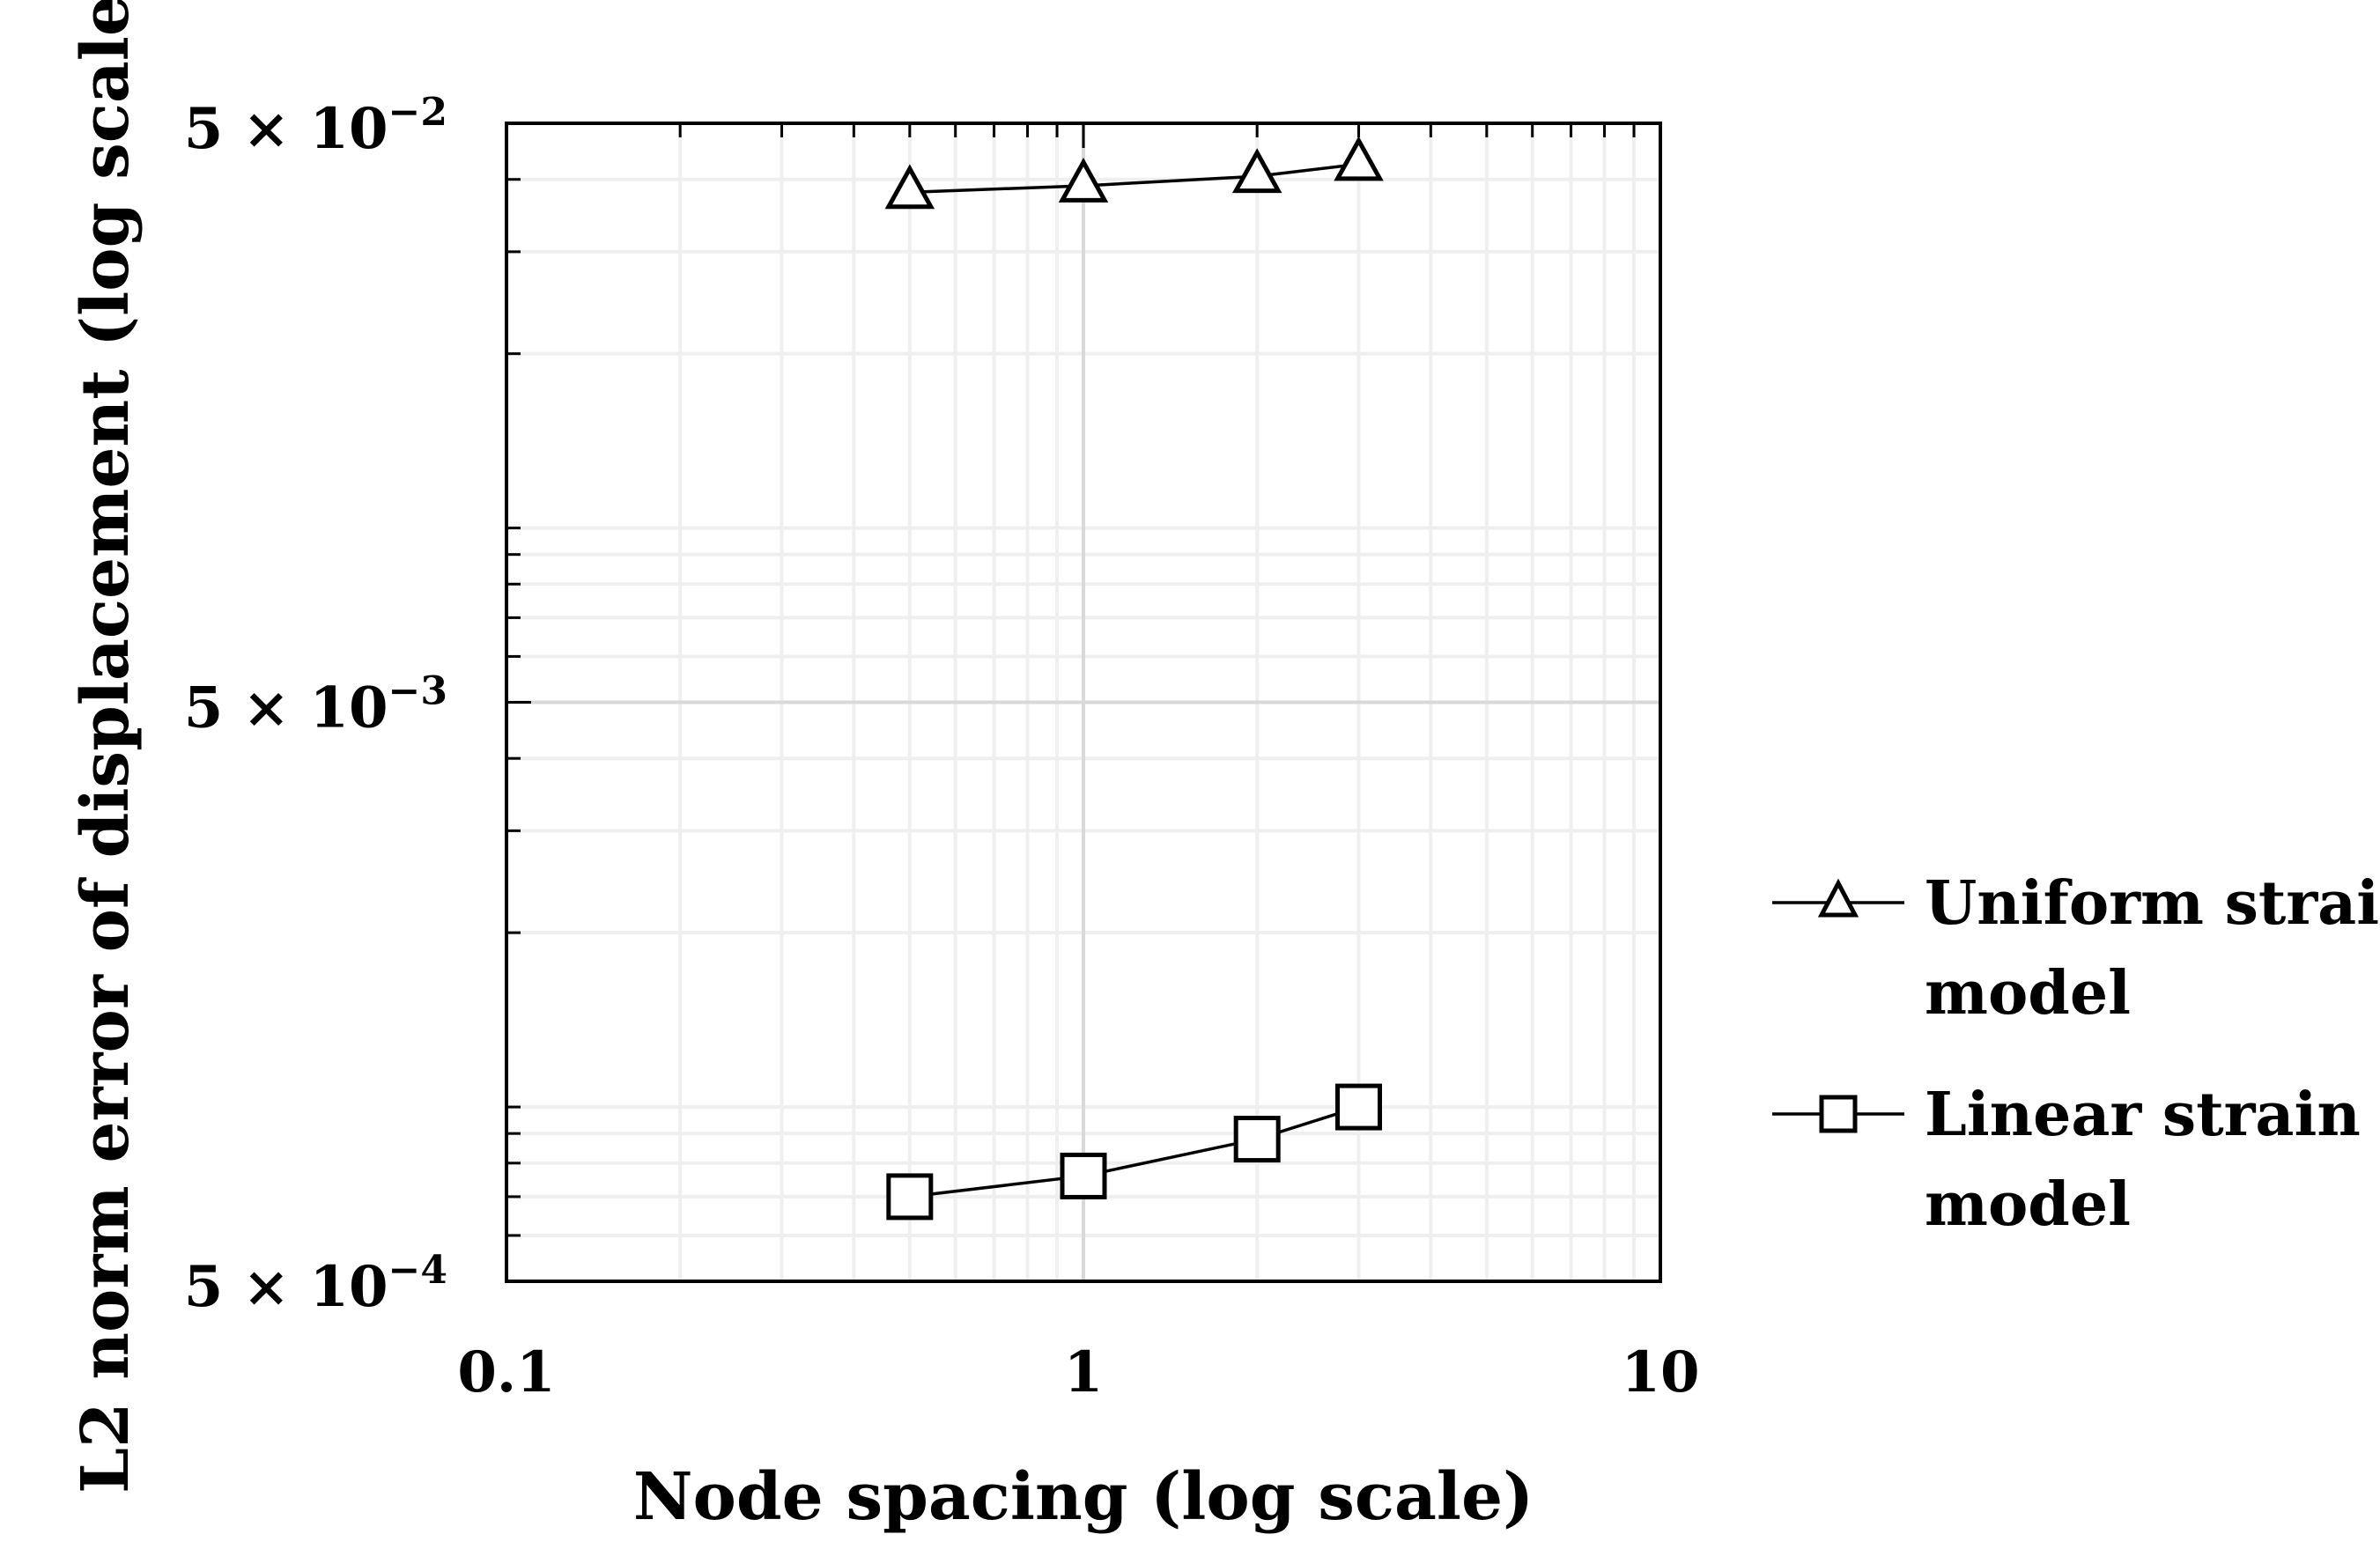  What do you see at coordinates (2143, 1115) in the screenshot?
I see `legend-label: Linear strain` at bounding box center [2143, 1115].